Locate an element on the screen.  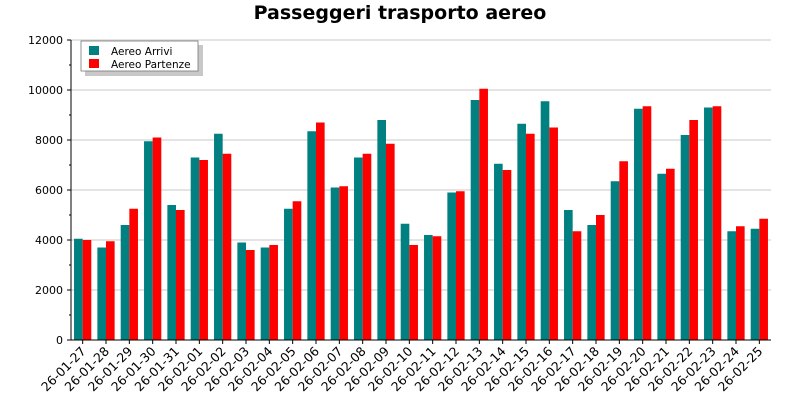
legend-label: Aereo Partenze is located at coordinates (151, 65).